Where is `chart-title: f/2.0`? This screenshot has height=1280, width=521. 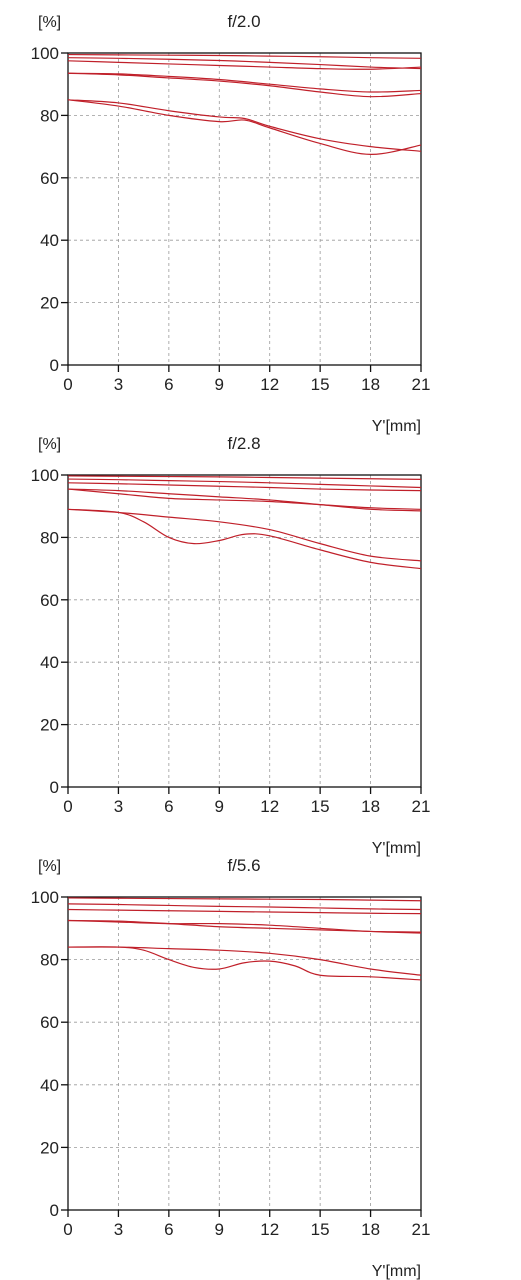
chart-title: f/2.0 is located at coordinates (243, 21).